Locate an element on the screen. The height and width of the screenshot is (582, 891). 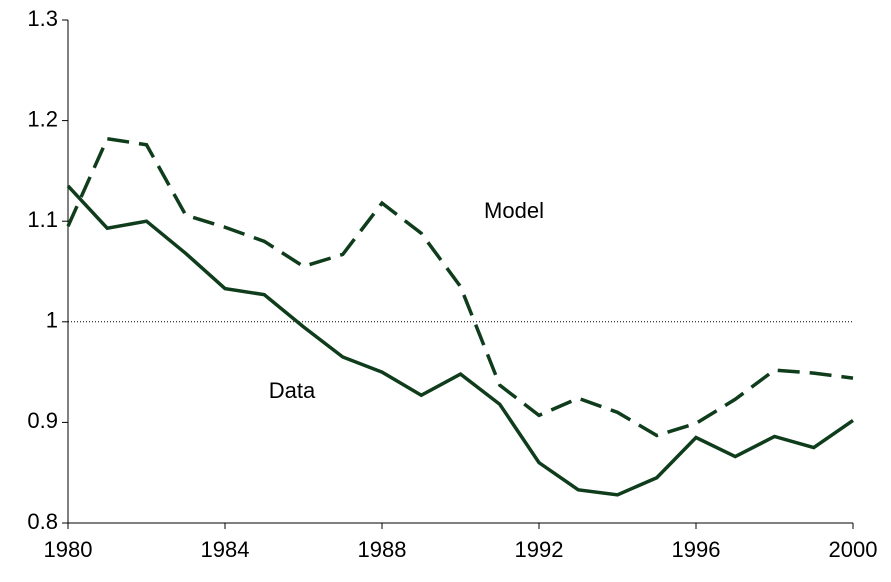
x-tick-label: 1992 is located at coordinates (539, 549).